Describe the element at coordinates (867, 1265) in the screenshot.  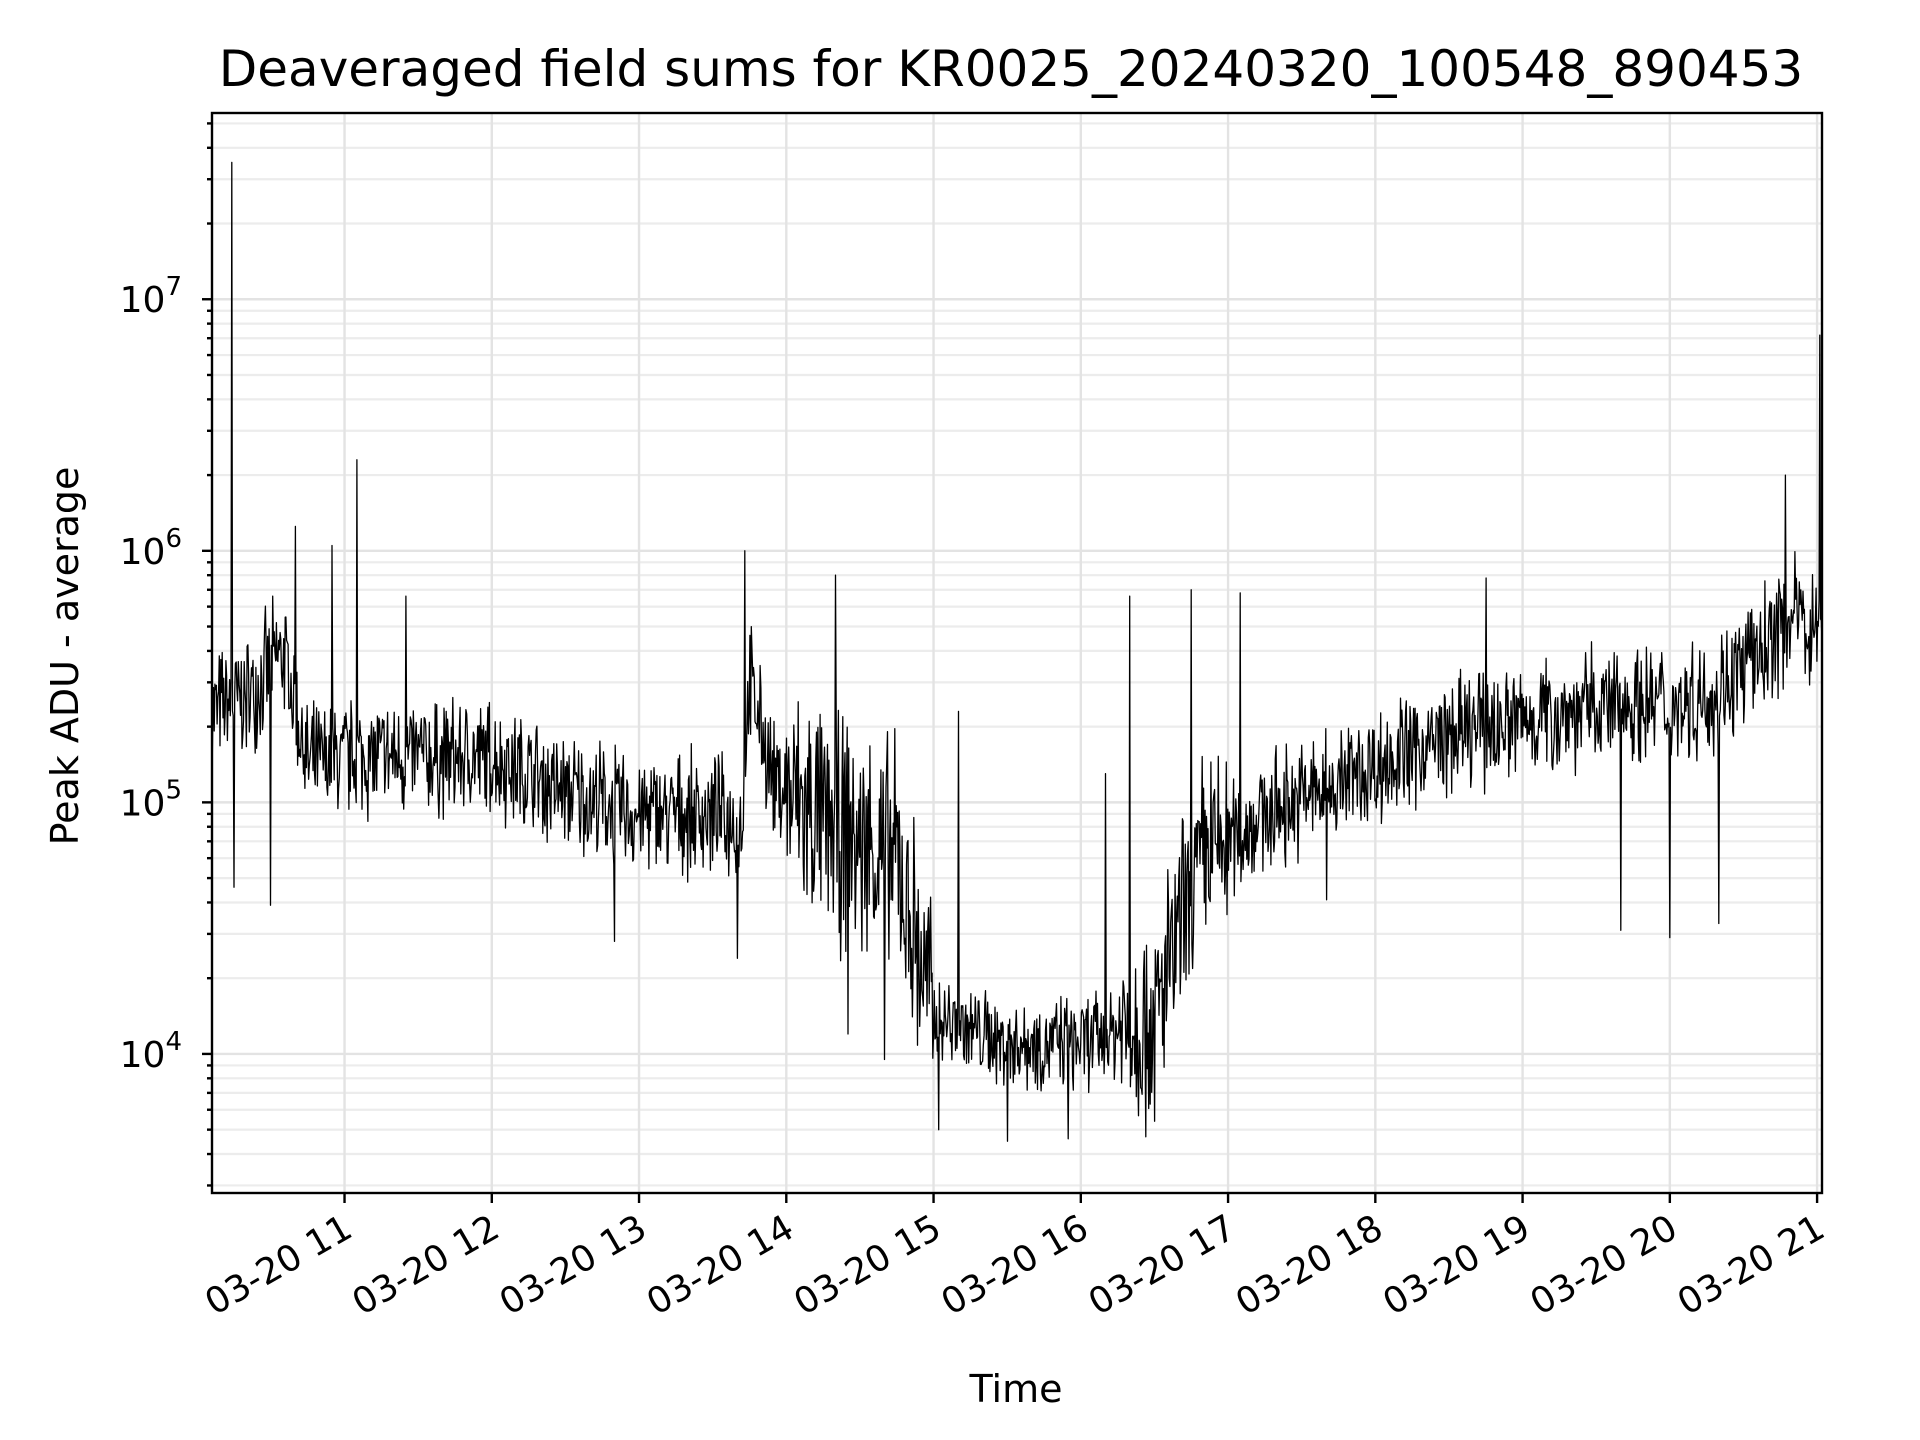
I see `x-tick-label: 03-20 15` at that location.